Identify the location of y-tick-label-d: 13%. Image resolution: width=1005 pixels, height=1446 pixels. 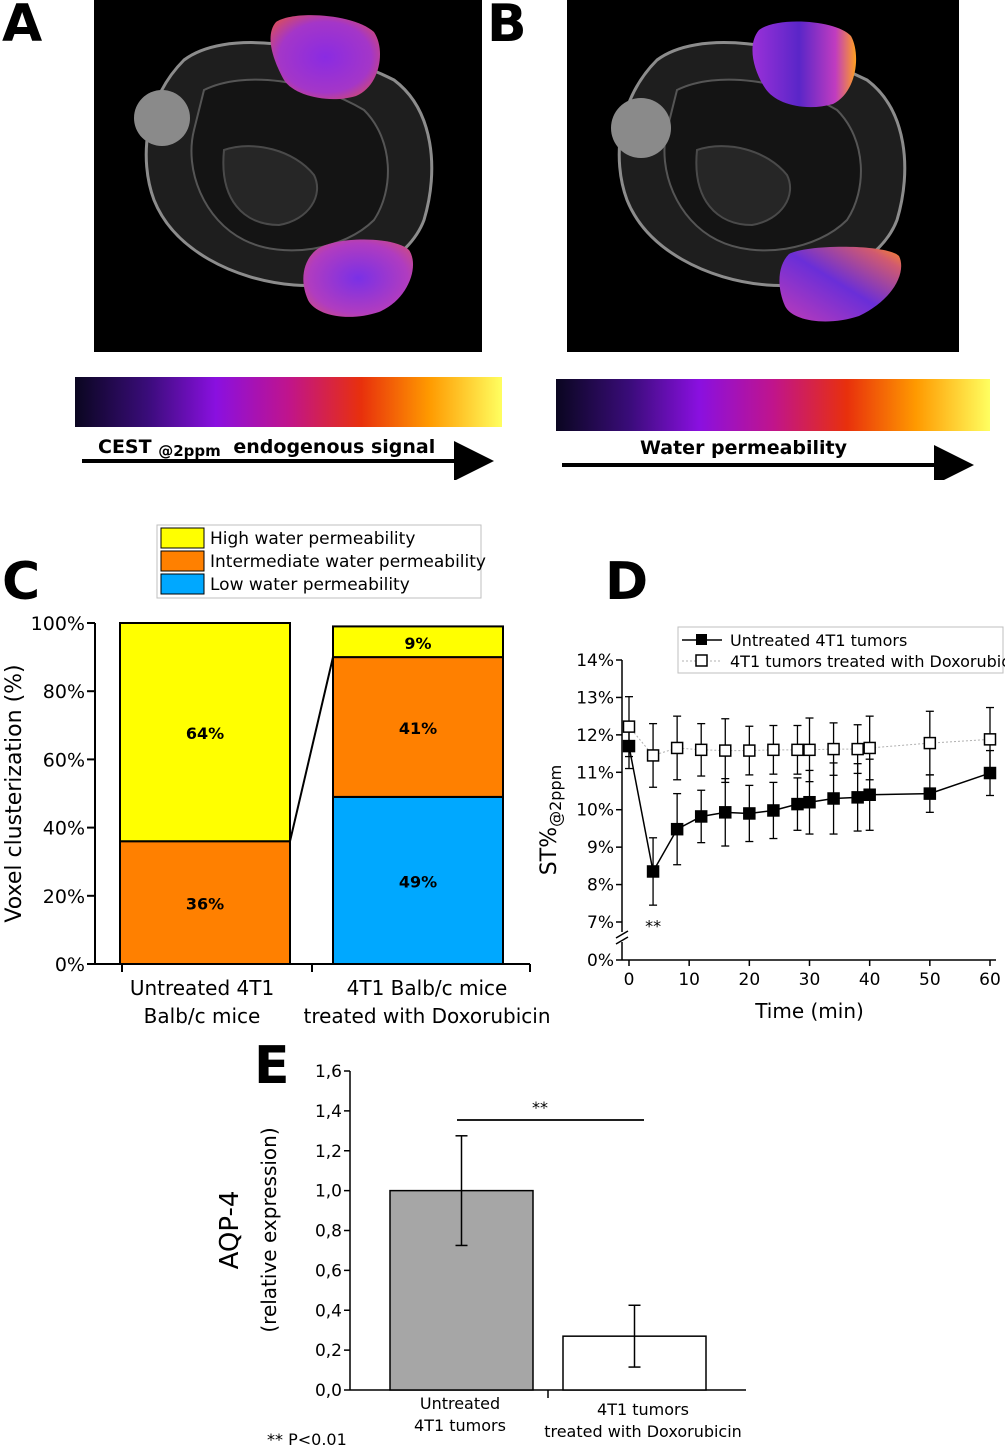
(595, 698).